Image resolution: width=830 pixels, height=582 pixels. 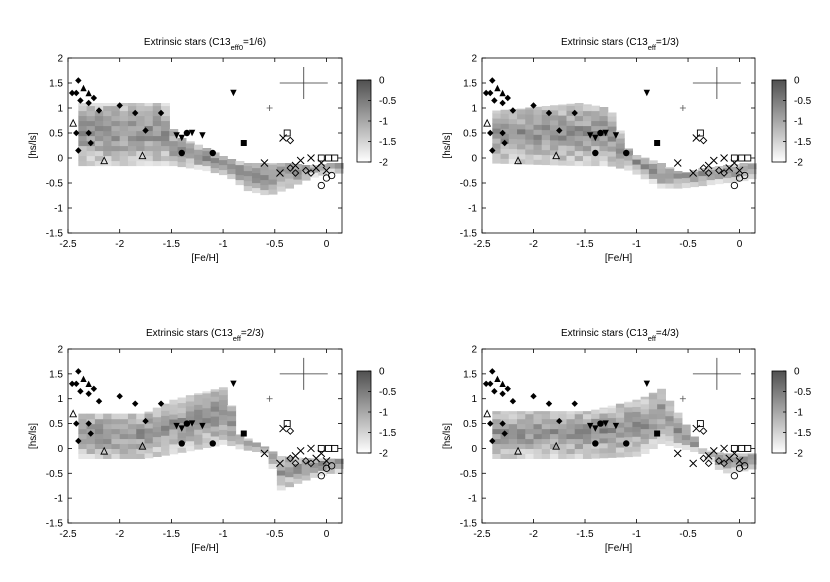 What do you see at coordinates (472, 209) in the screenshot?
I see `y-tick-label: -1` at bounding box center [472, 209].